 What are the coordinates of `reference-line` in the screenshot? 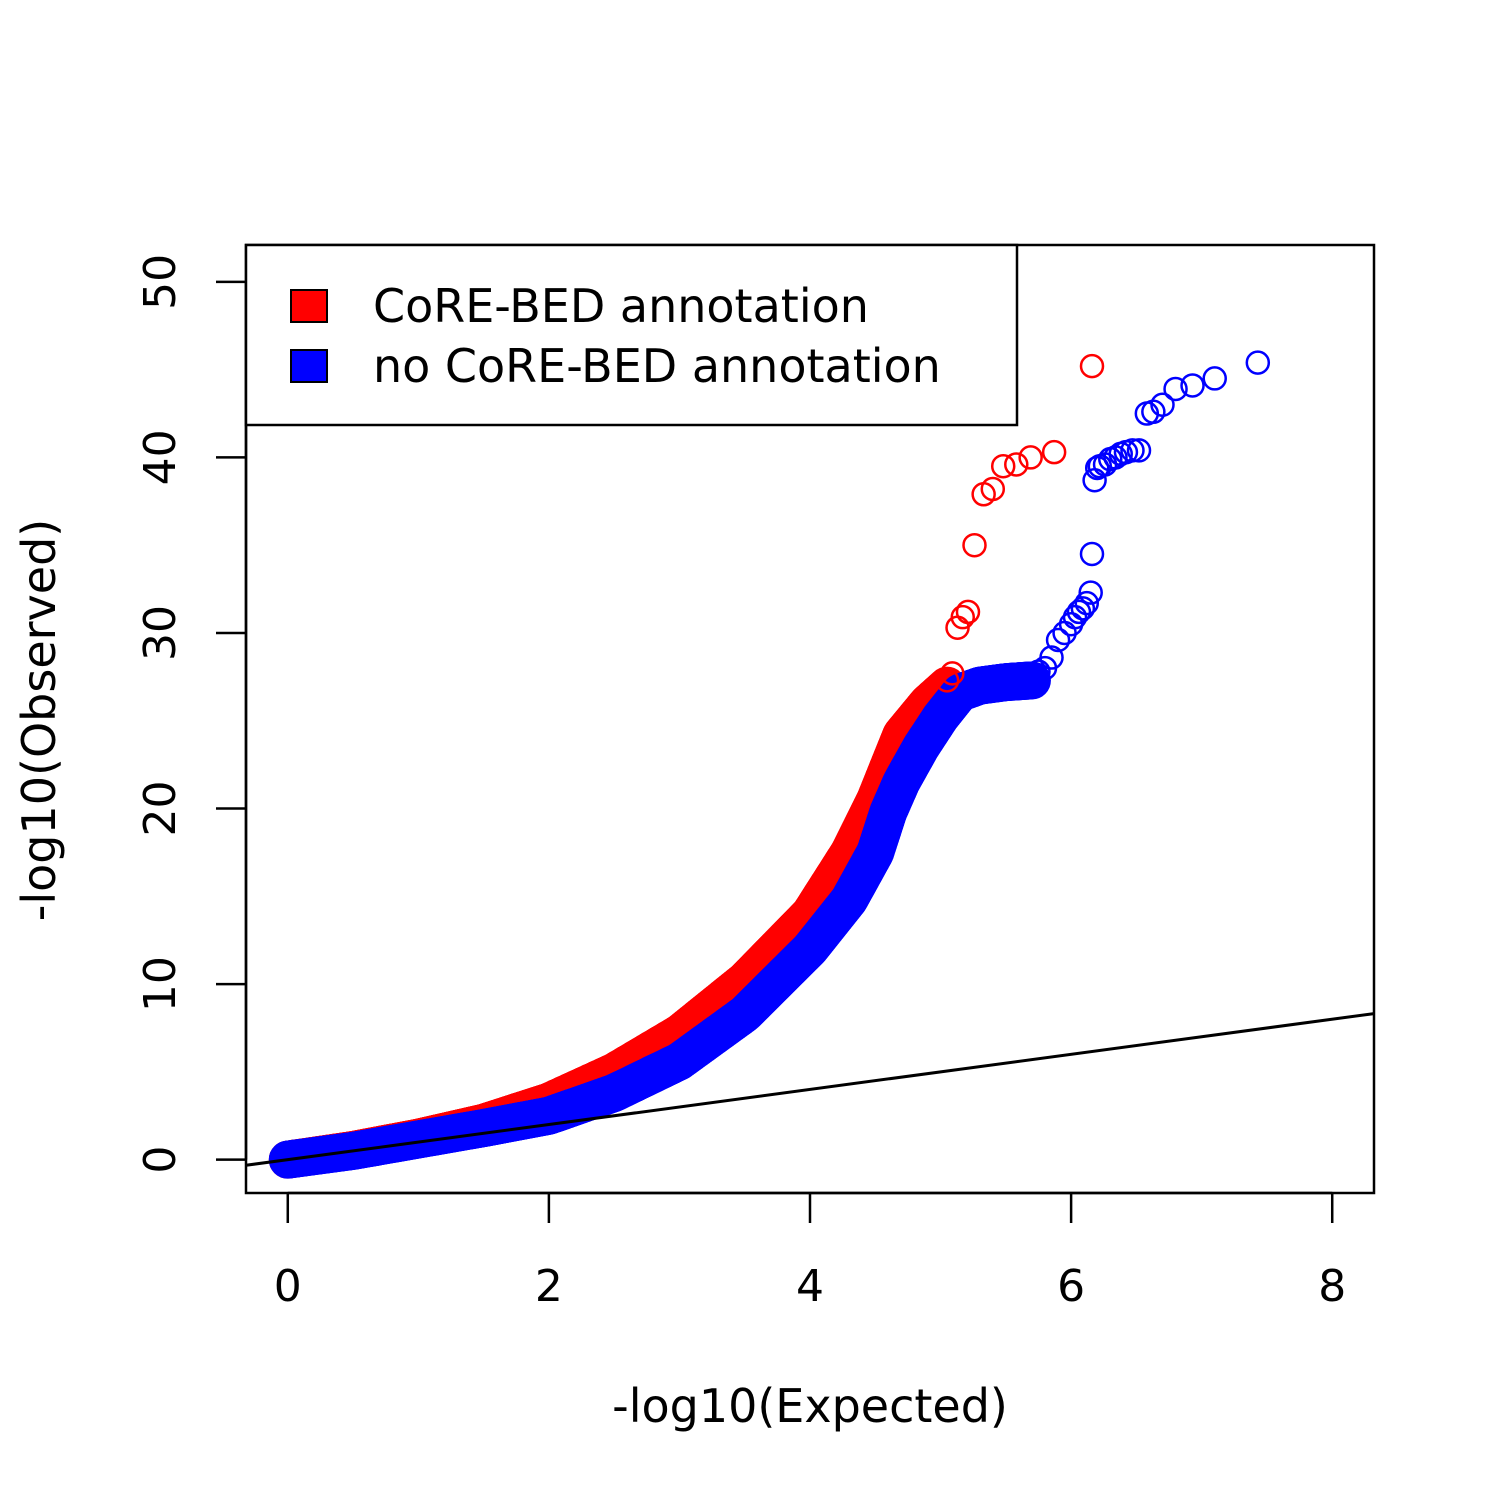 It's located at (810, 1089).